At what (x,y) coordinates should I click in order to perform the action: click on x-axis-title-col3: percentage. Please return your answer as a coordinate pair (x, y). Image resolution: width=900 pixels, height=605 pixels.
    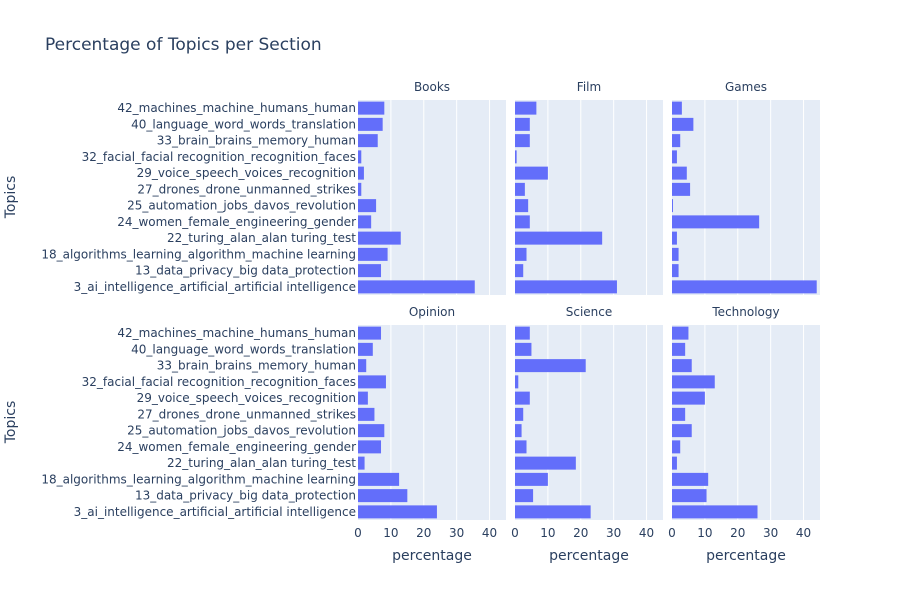
    Looking at the image, I should click on (746, 556).